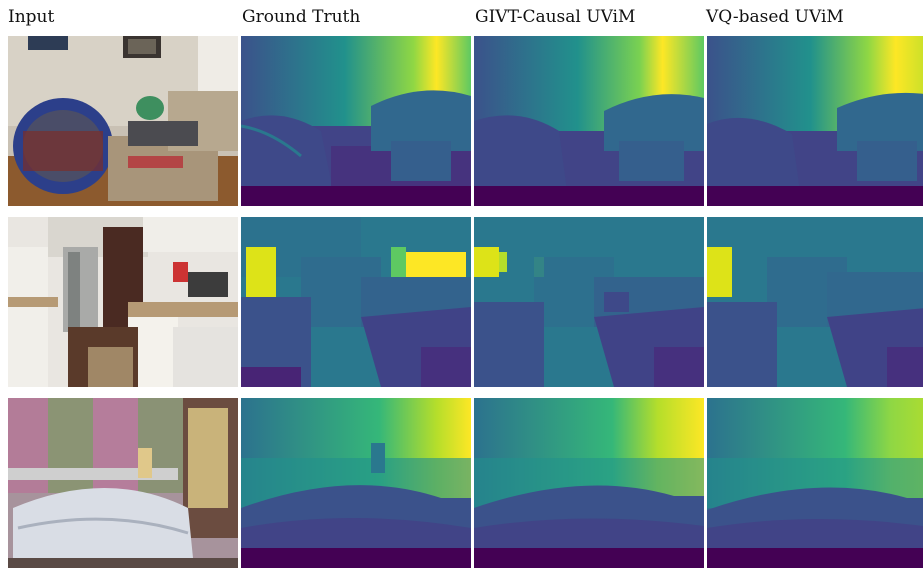 This screenshot has width=923, height=568. What do you see at coordinates (815, 483) in the screenshot?
I see `vq-based-depth-bedroom` at bounding box center [815, 483].